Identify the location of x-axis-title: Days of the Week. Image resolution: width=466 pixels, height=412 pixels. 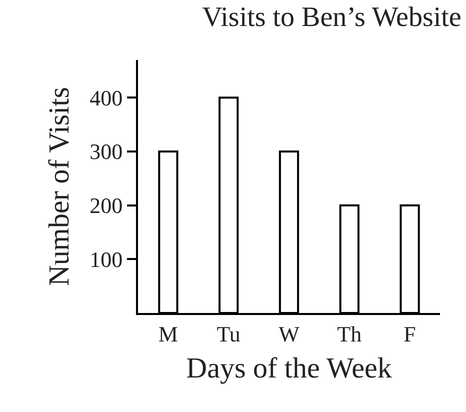
(289, 368).